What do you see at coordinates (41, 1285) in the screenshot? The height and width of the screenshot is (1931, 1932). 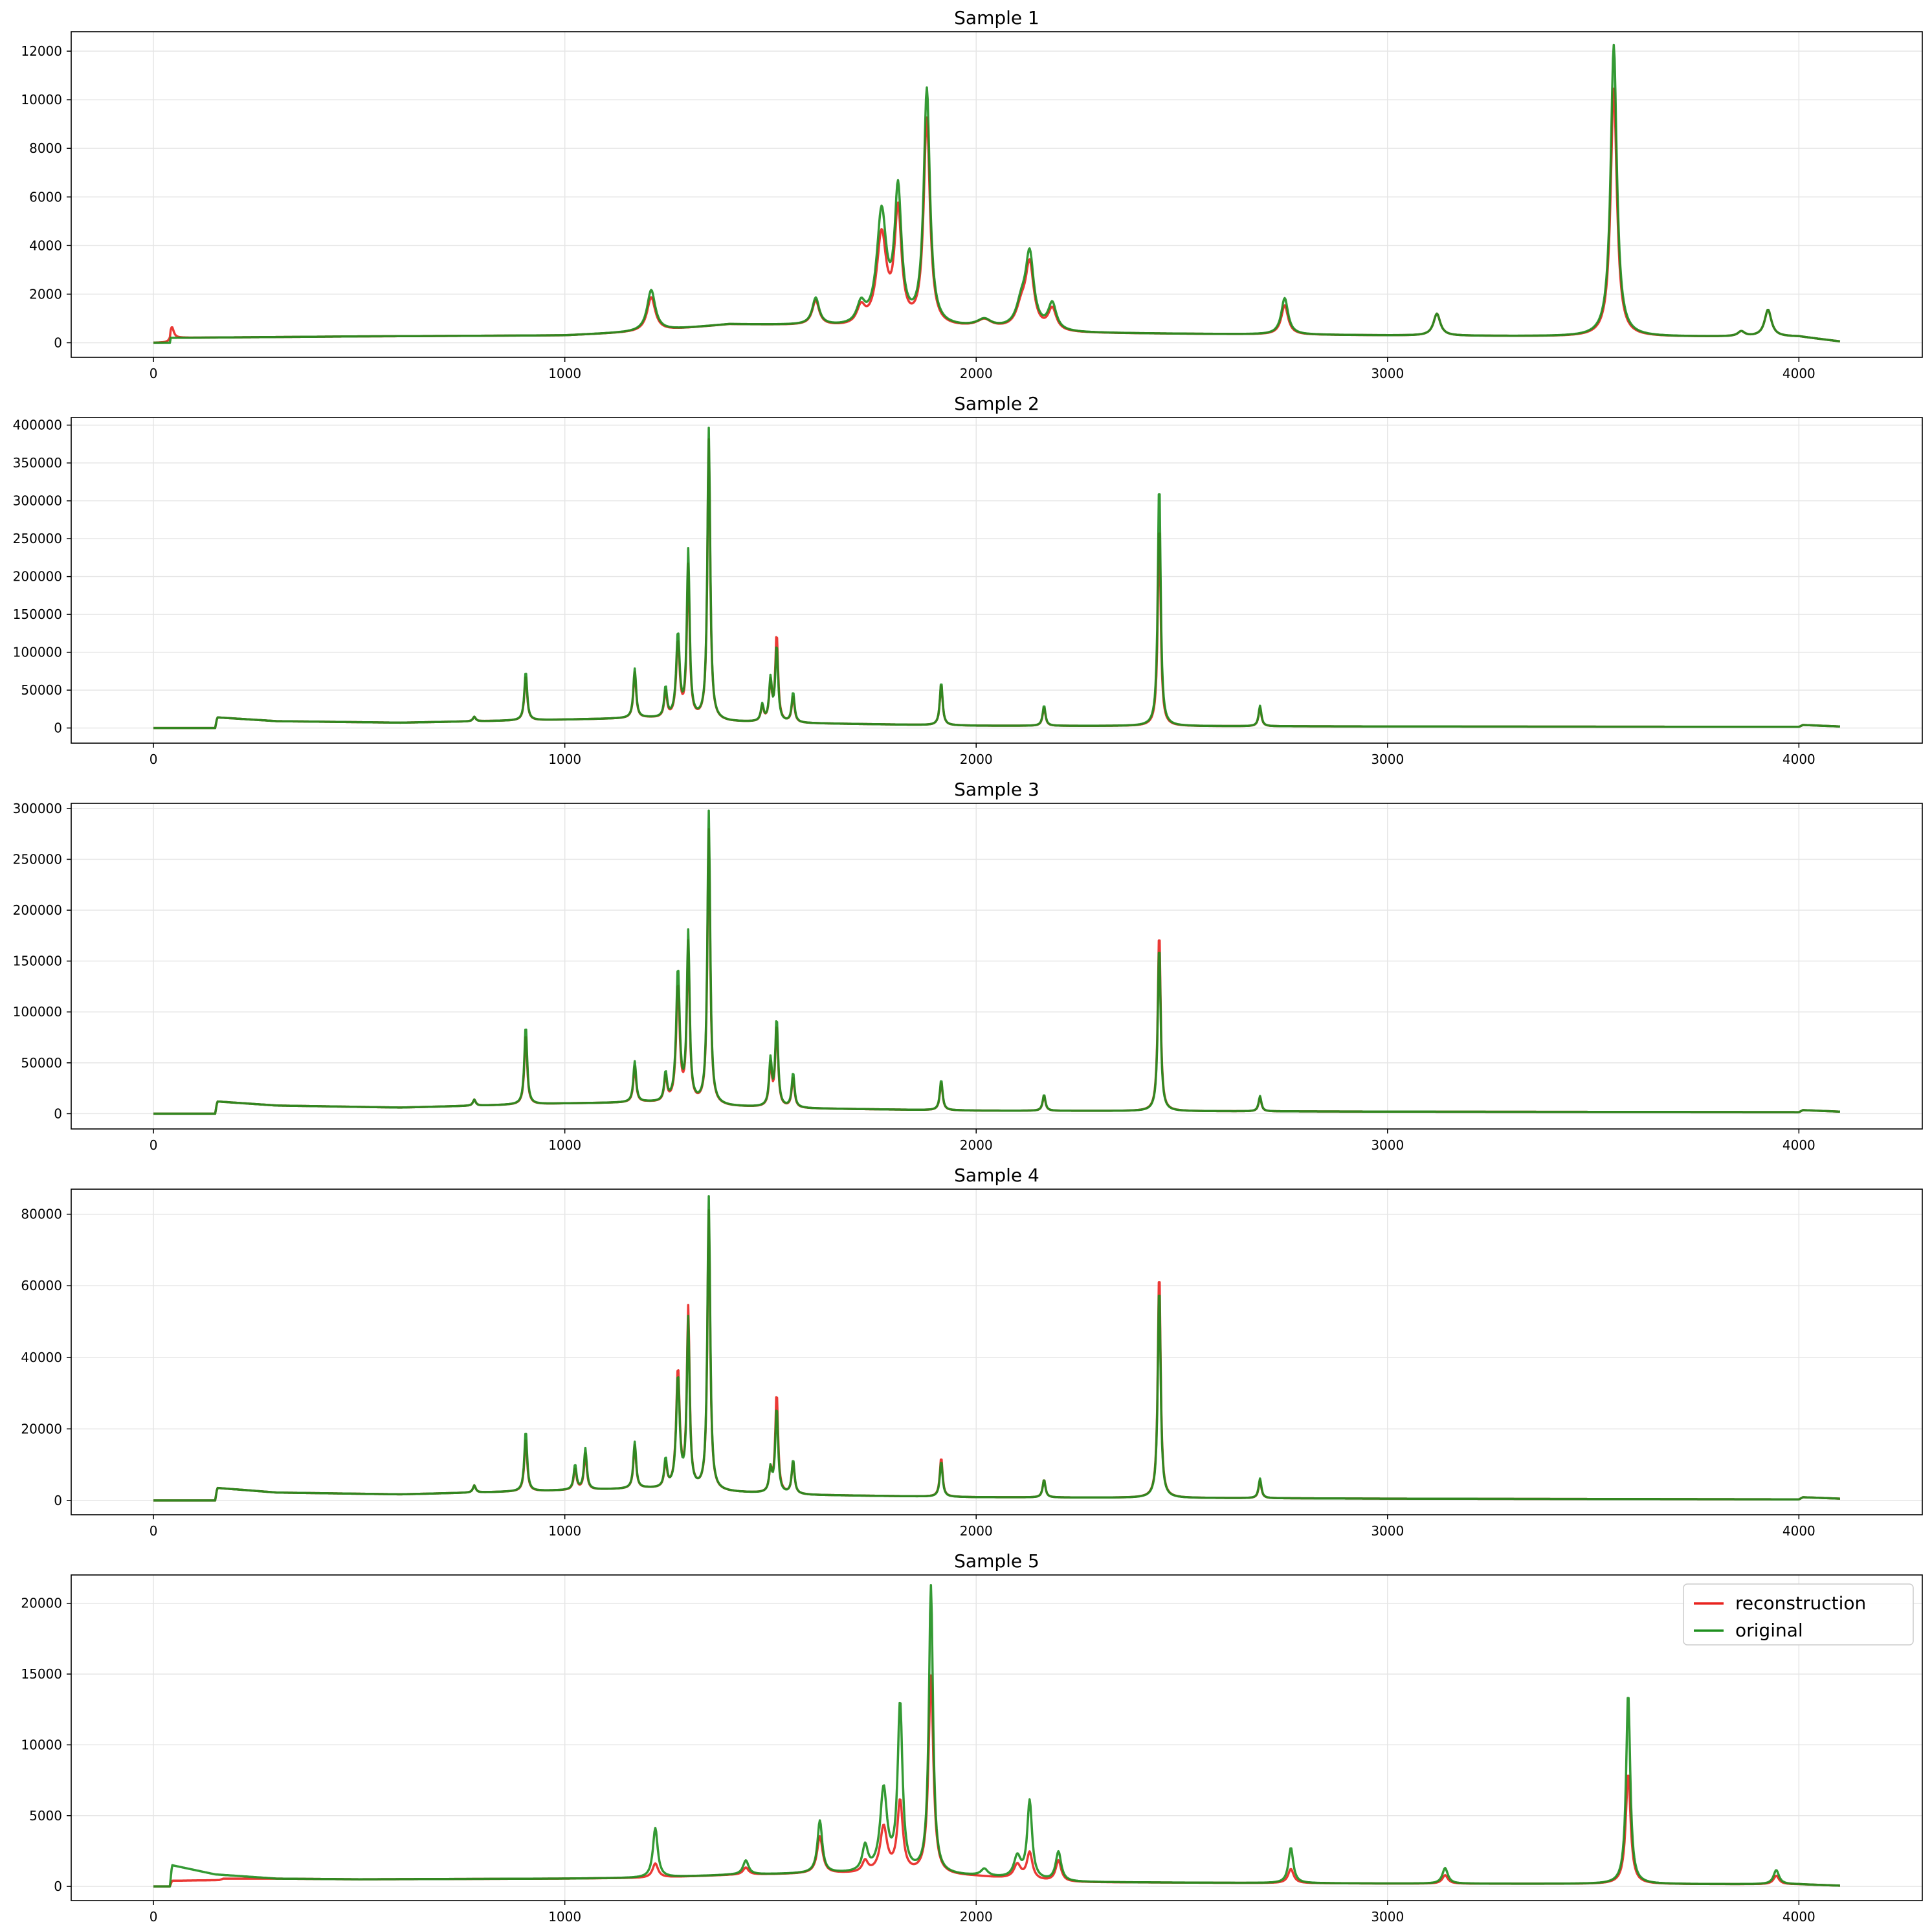 I see `y-tick-label: 60000` at bounding box center [41, 1285].